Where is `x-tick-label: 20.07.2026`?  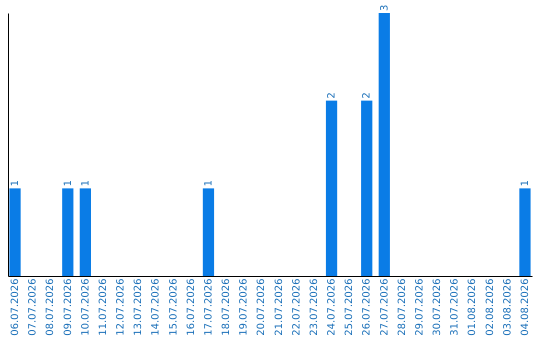
x-tick-label: 20.07.2026 is located at coordinates (262, 307).